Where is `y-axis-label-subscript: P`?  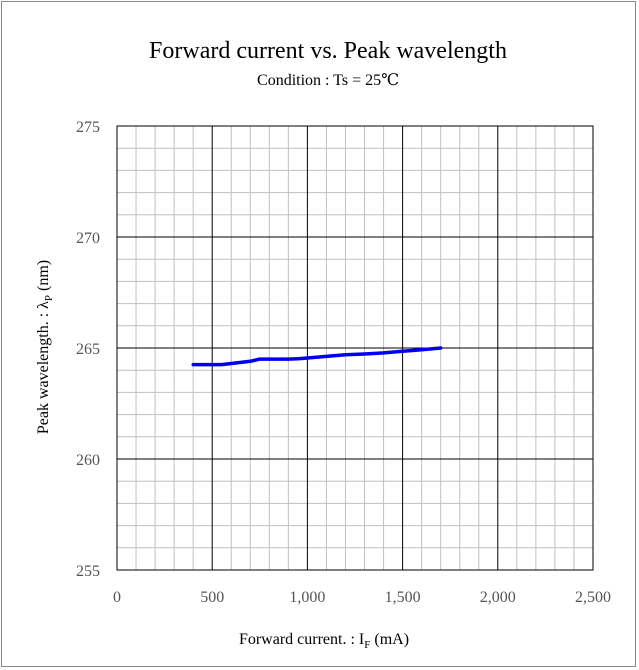
y-axis-label-subscript: P is located at coordinates (49, 298).